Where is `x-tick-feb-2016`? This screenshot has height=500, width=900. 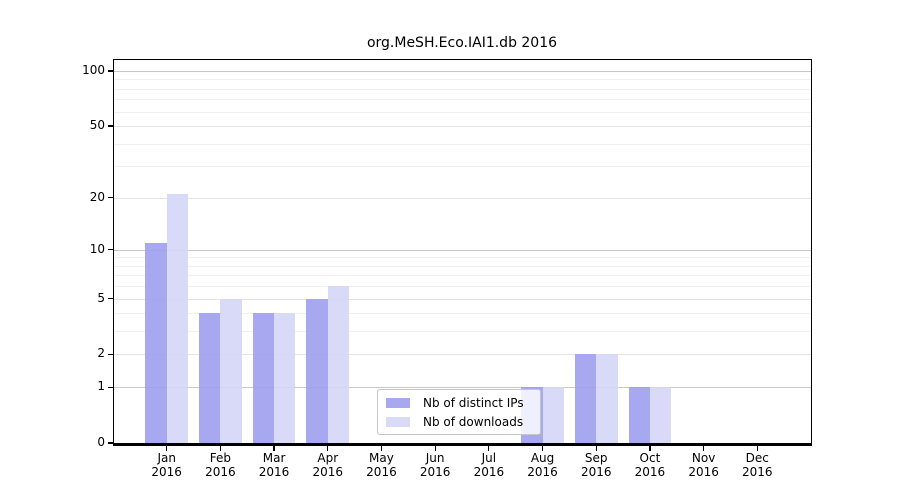
x-tick-feb-2016 is located at coordinates (220, 448).